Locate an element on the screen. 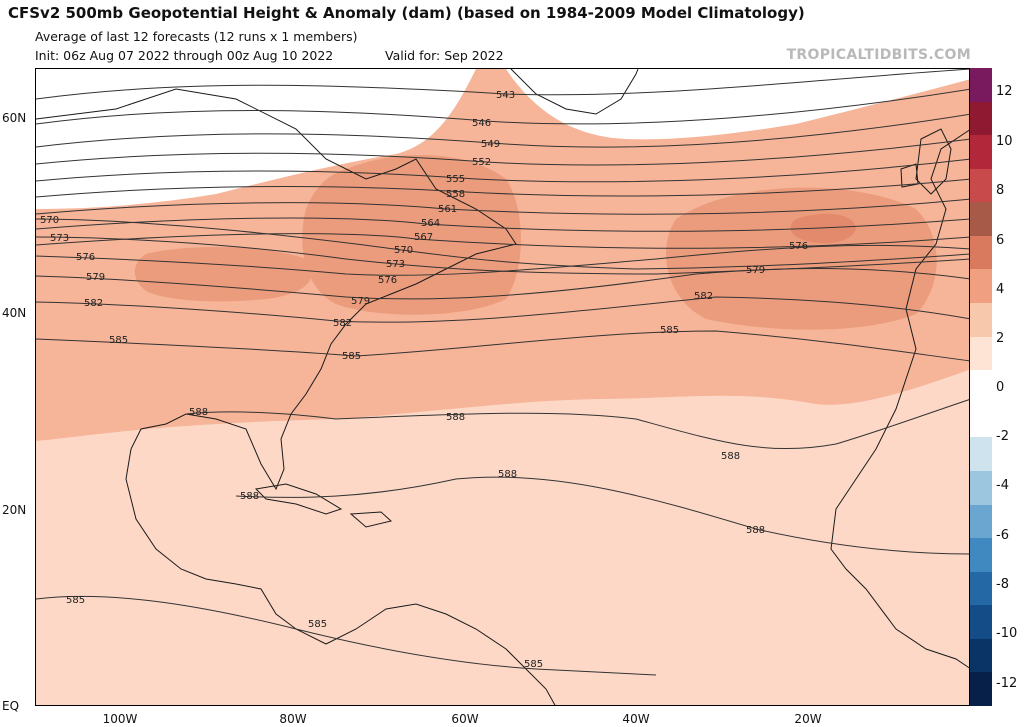 The height and width of the screenshot is (727, 1024). colorbar is located at coordinates (981, 387).